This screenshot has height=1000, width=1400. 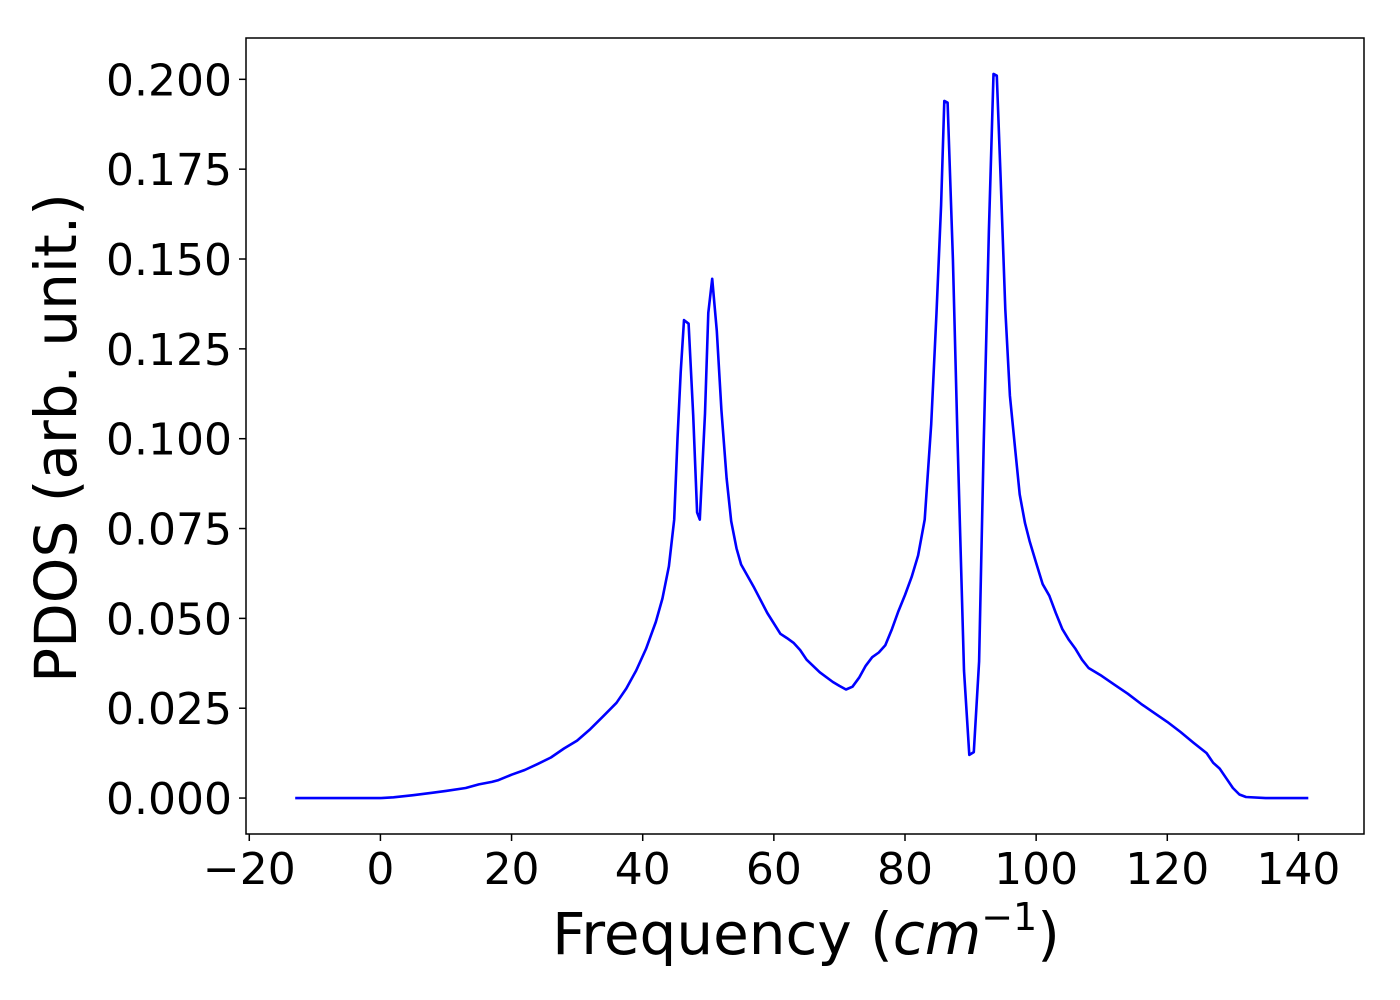 I want to click on x-tick-label: 100, so click(x=1036, y=869).